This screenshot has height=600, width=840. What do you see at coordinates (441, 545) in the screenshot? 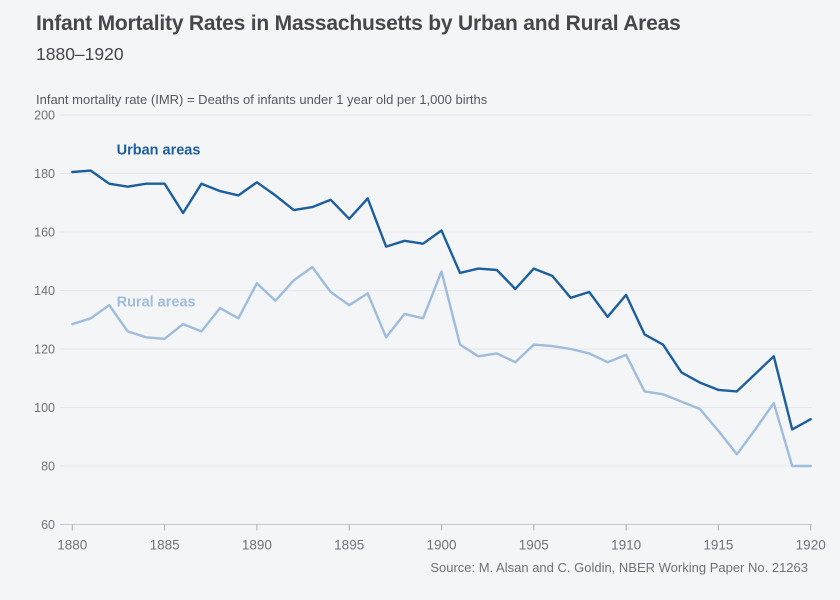
I see `x-tick-label: 1900` at bounding box center [441, 545].